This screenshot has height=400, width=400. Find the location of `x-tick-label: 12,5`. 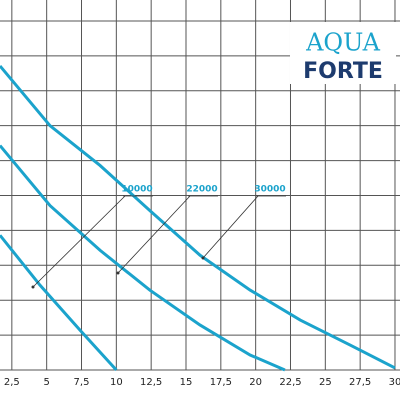

x-tick-label: 12,5 is located at coordinates (151, 382).